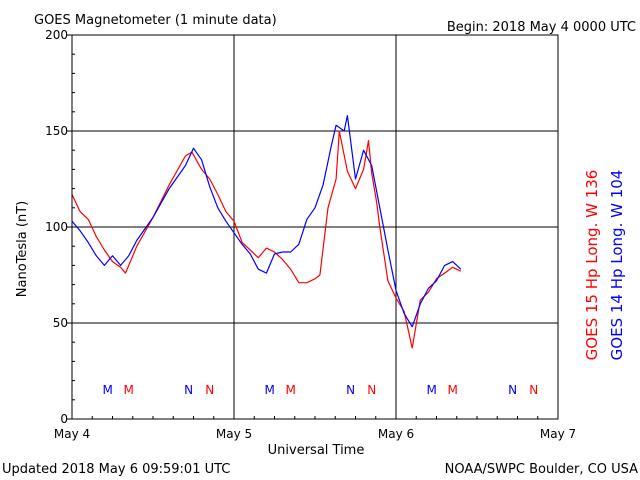  Describe the element at coordinates (56, 227) in the screenshot. I see `y-tick-label: 100` at that location.